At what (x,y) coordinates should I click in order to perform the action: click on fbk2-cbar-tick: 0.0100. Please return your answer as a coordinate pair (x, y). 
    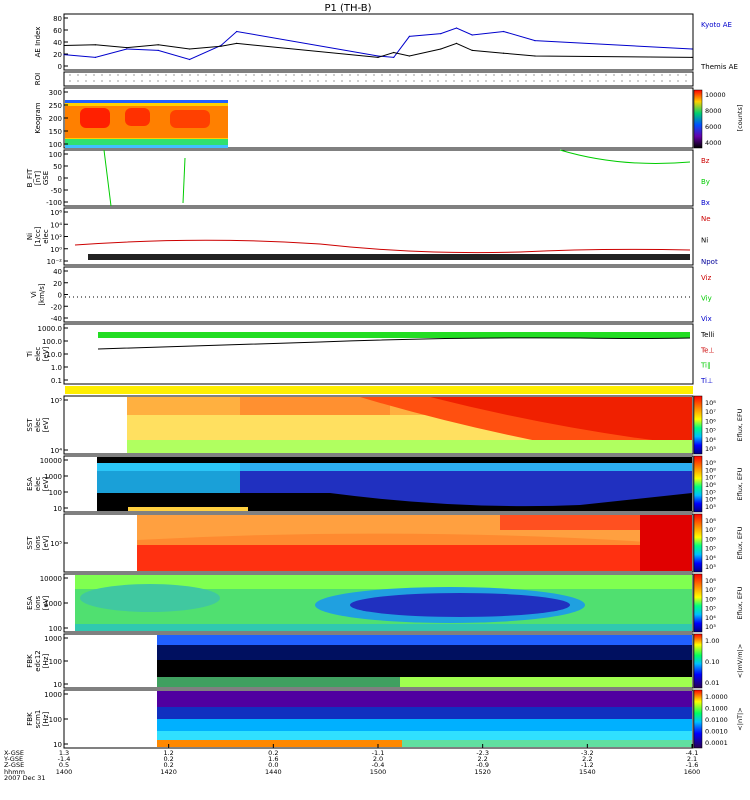
    Looking at the image, I should click on (716, 720).